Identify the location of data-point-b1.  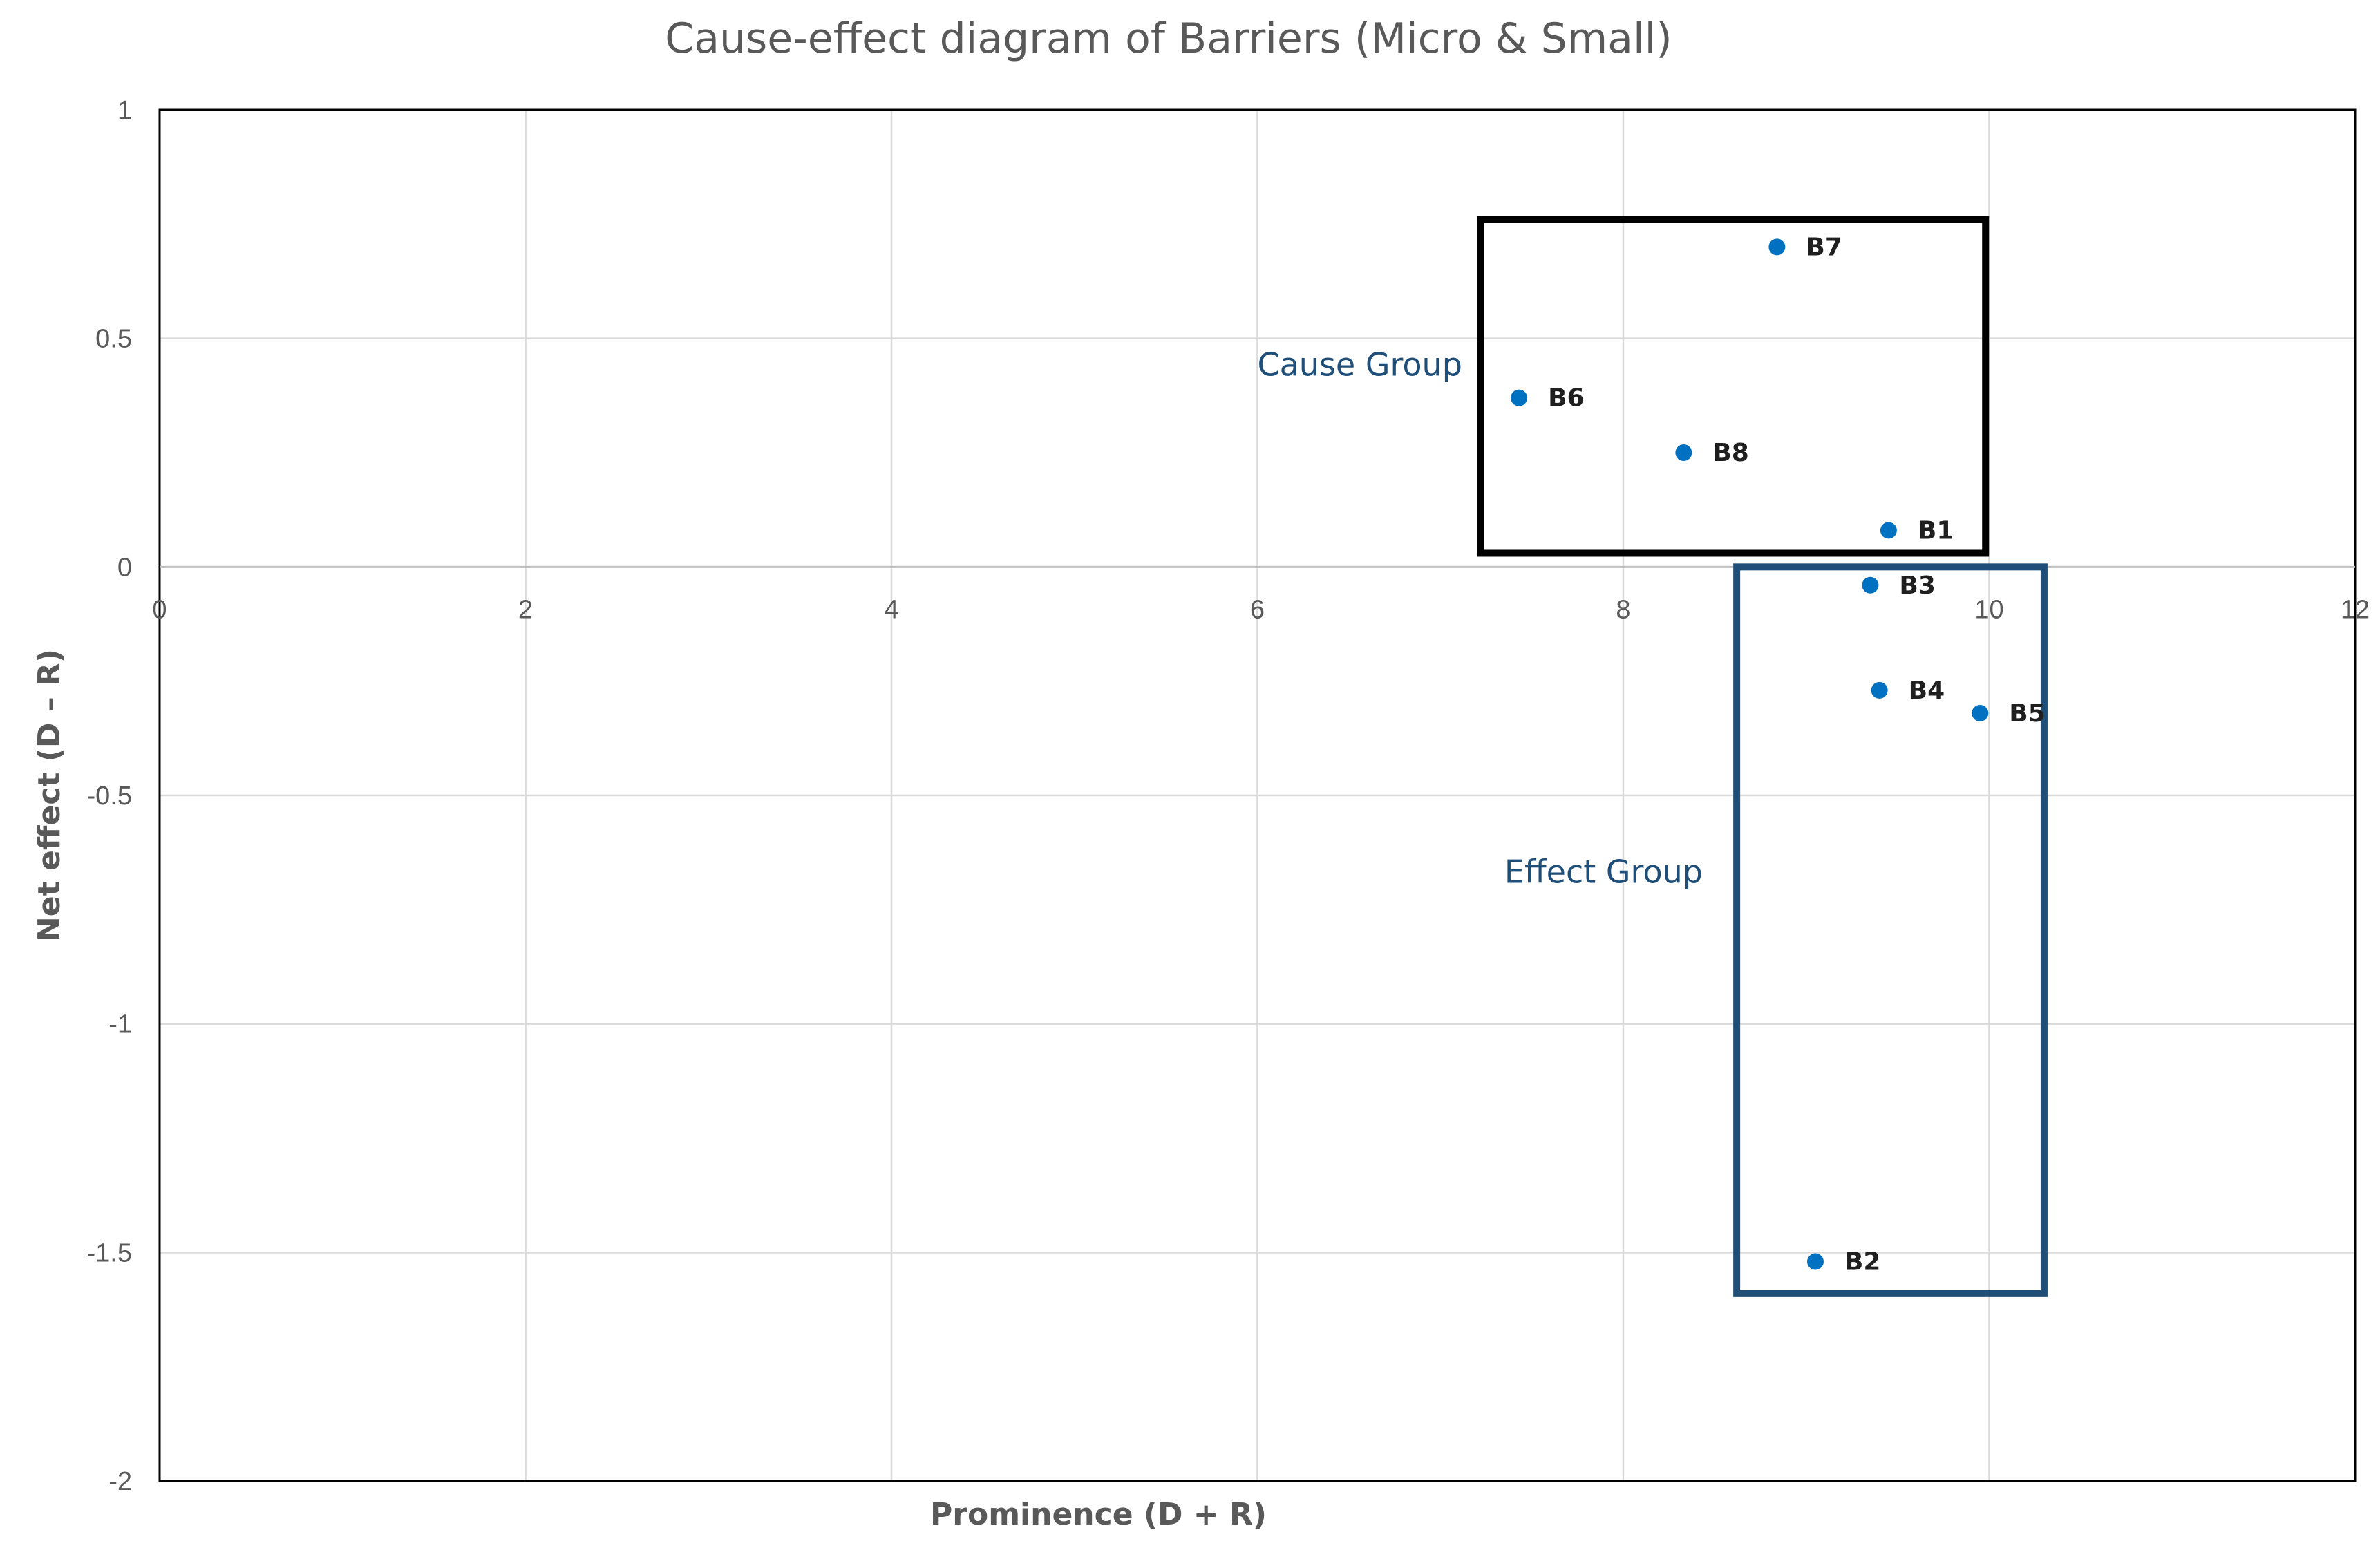
(1888, 530).